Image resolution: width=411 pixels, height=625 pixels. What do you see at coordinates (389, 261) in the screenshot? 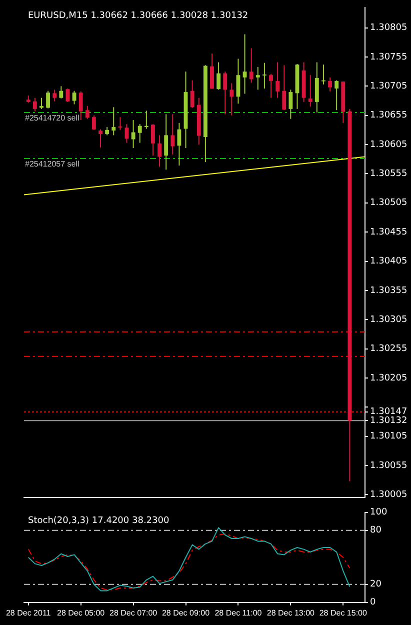
I see `y-tick-label: 1.30405` at bounding box center [389, 261].